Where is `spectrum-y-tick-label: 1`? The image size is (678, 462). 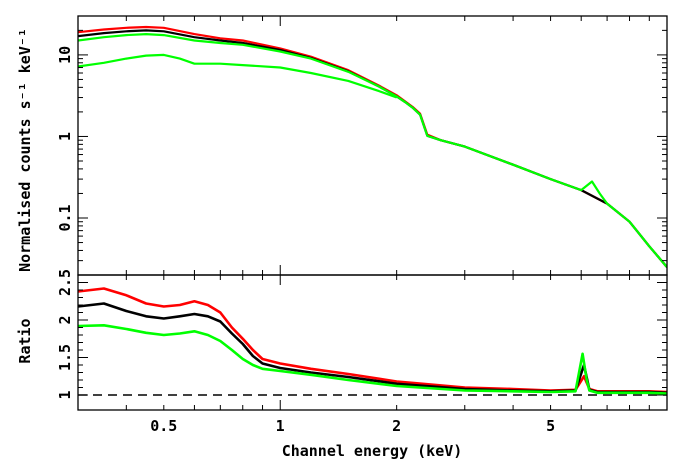 spectrum-y-tick-label: 1 is located at coordinates (65, 136).